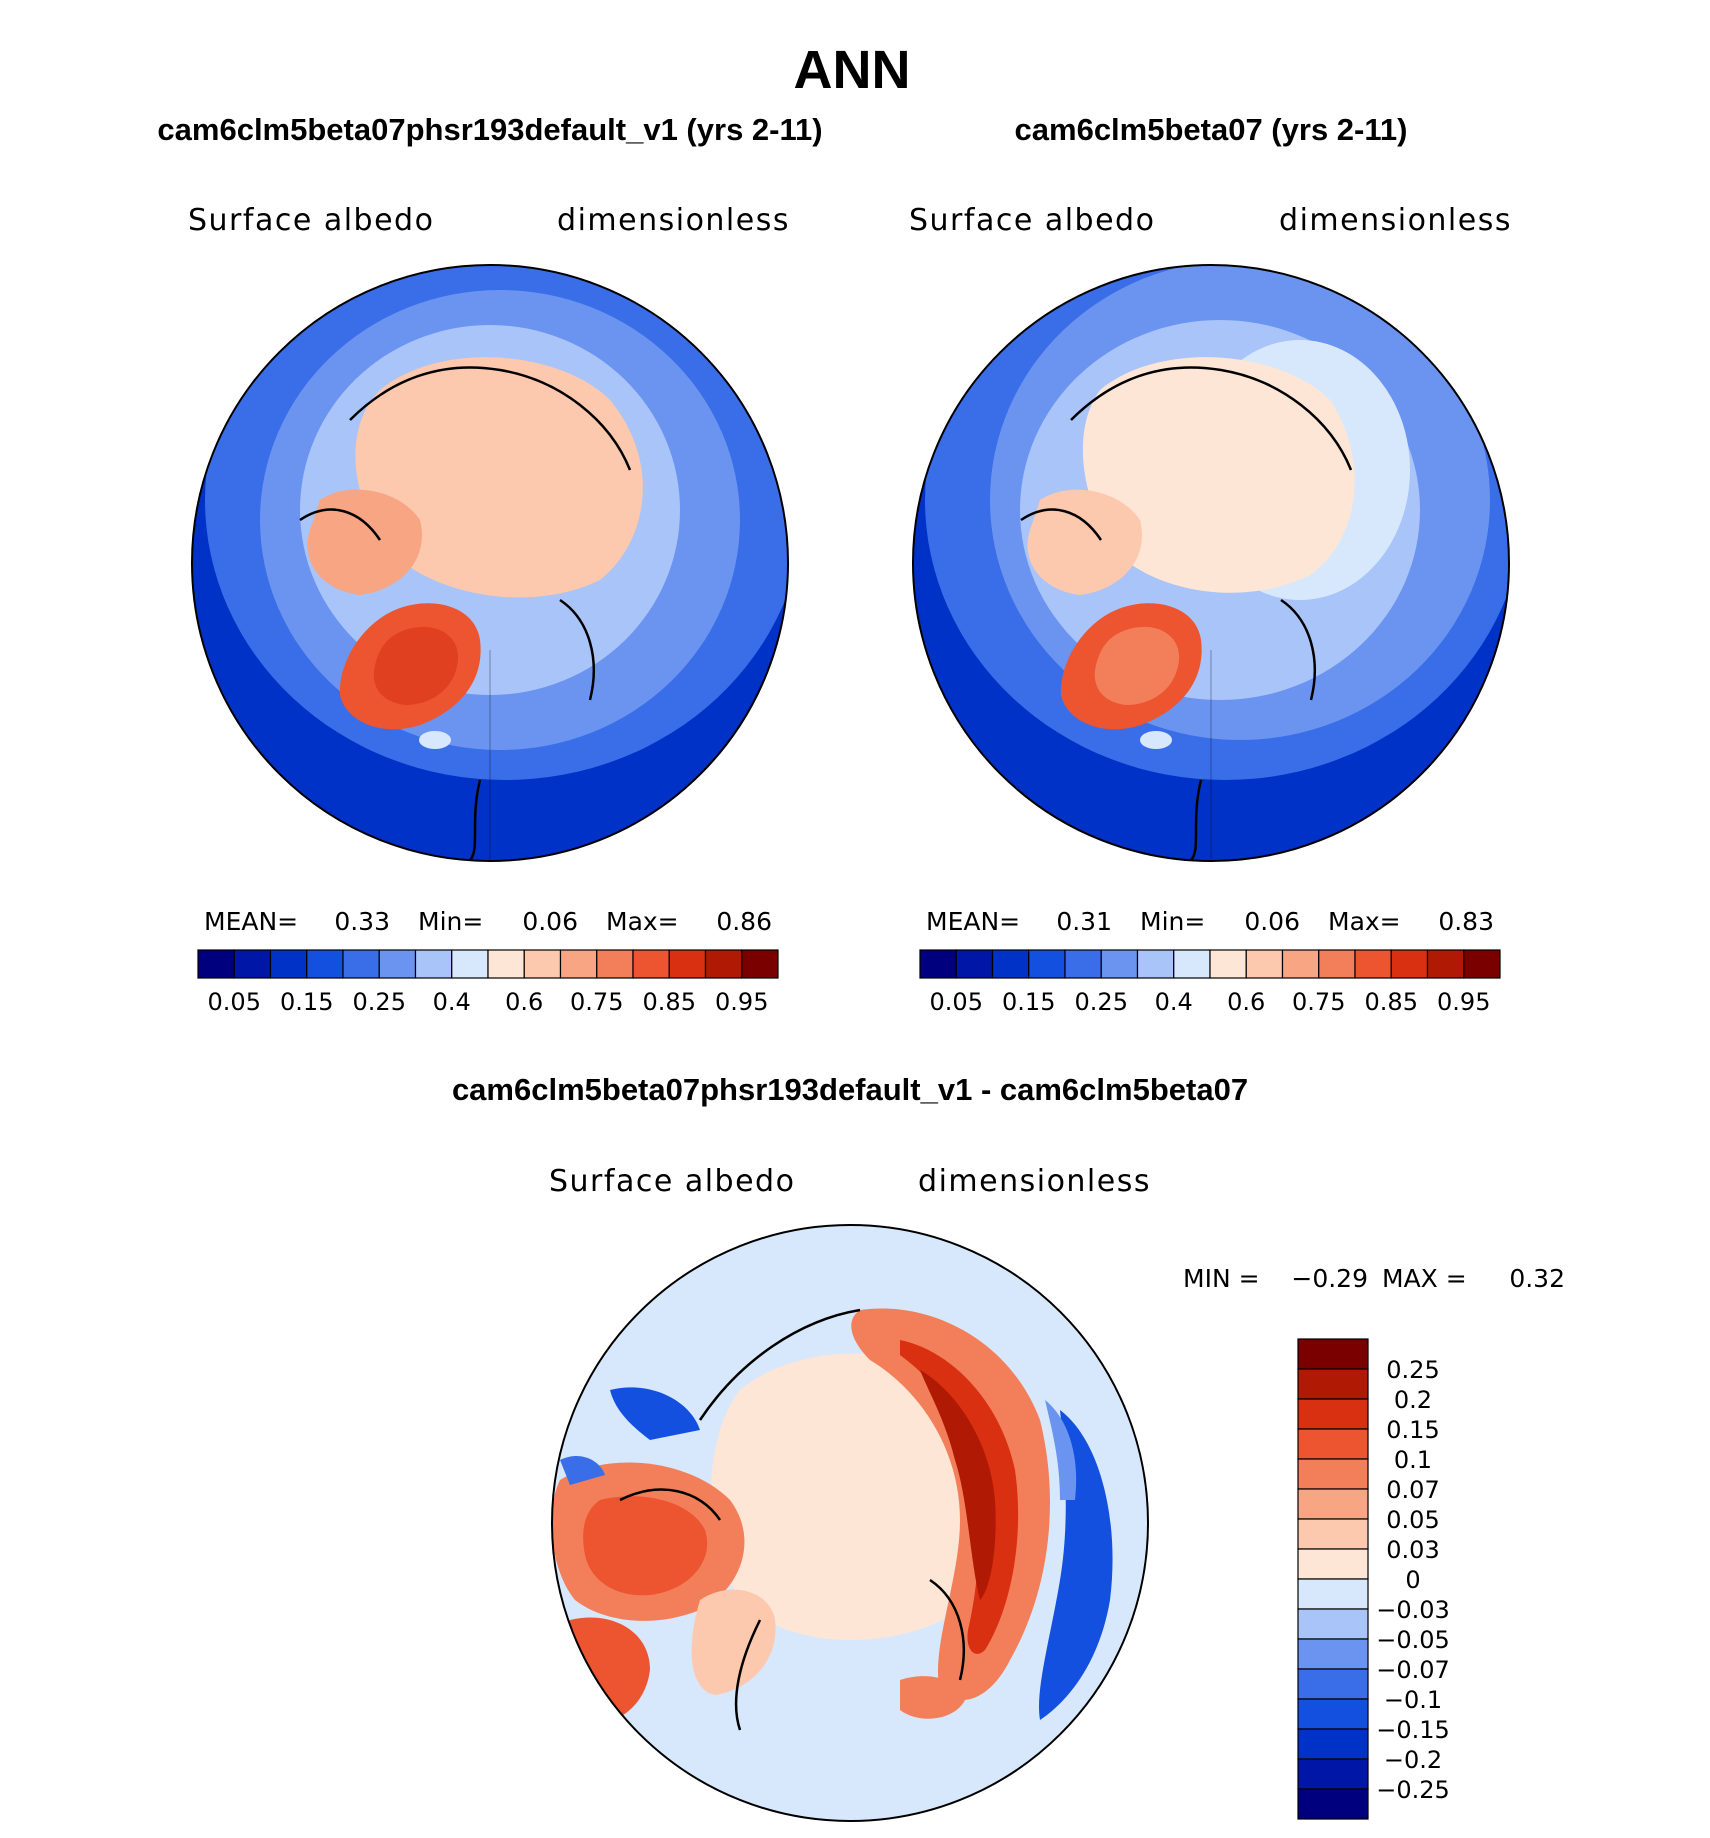 This screenshot has width=1710, height=1838. What do you see at coordinates (362, 921) in the screenshot?
I see `stat-mean-value: 0.33` at bounding box center [362, 921].